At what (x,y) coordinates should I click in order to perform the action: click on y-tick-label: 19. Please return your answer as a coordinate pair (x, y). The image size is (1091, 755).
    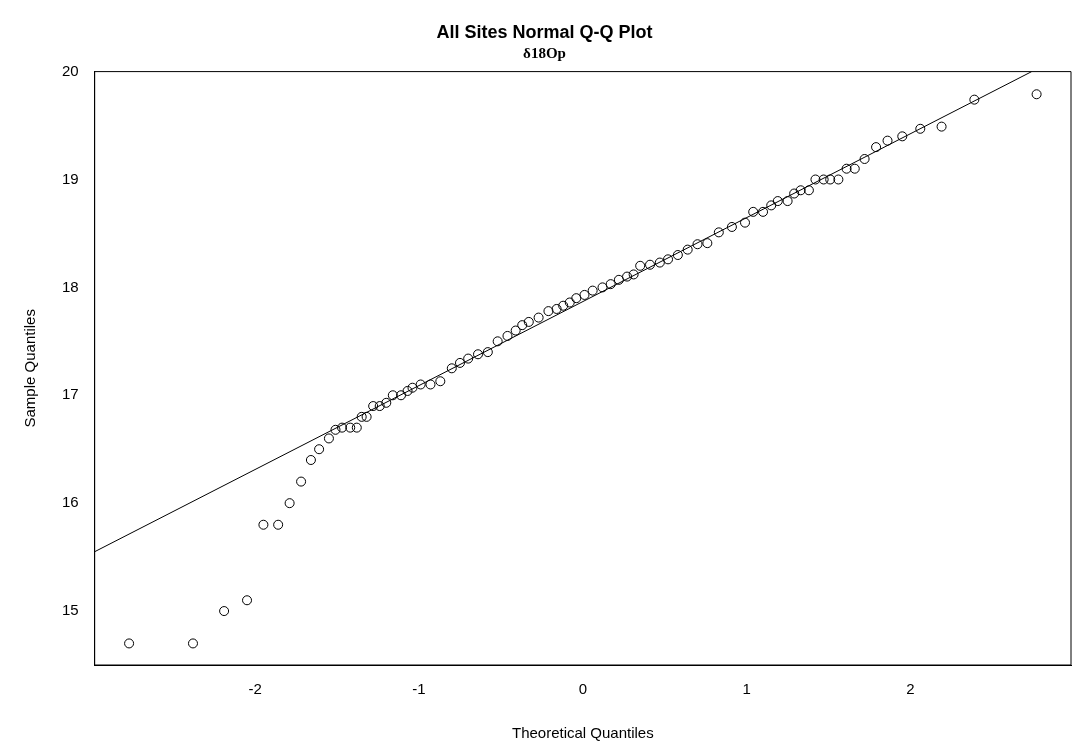
    Looking at the image, I should click on (70, 178).